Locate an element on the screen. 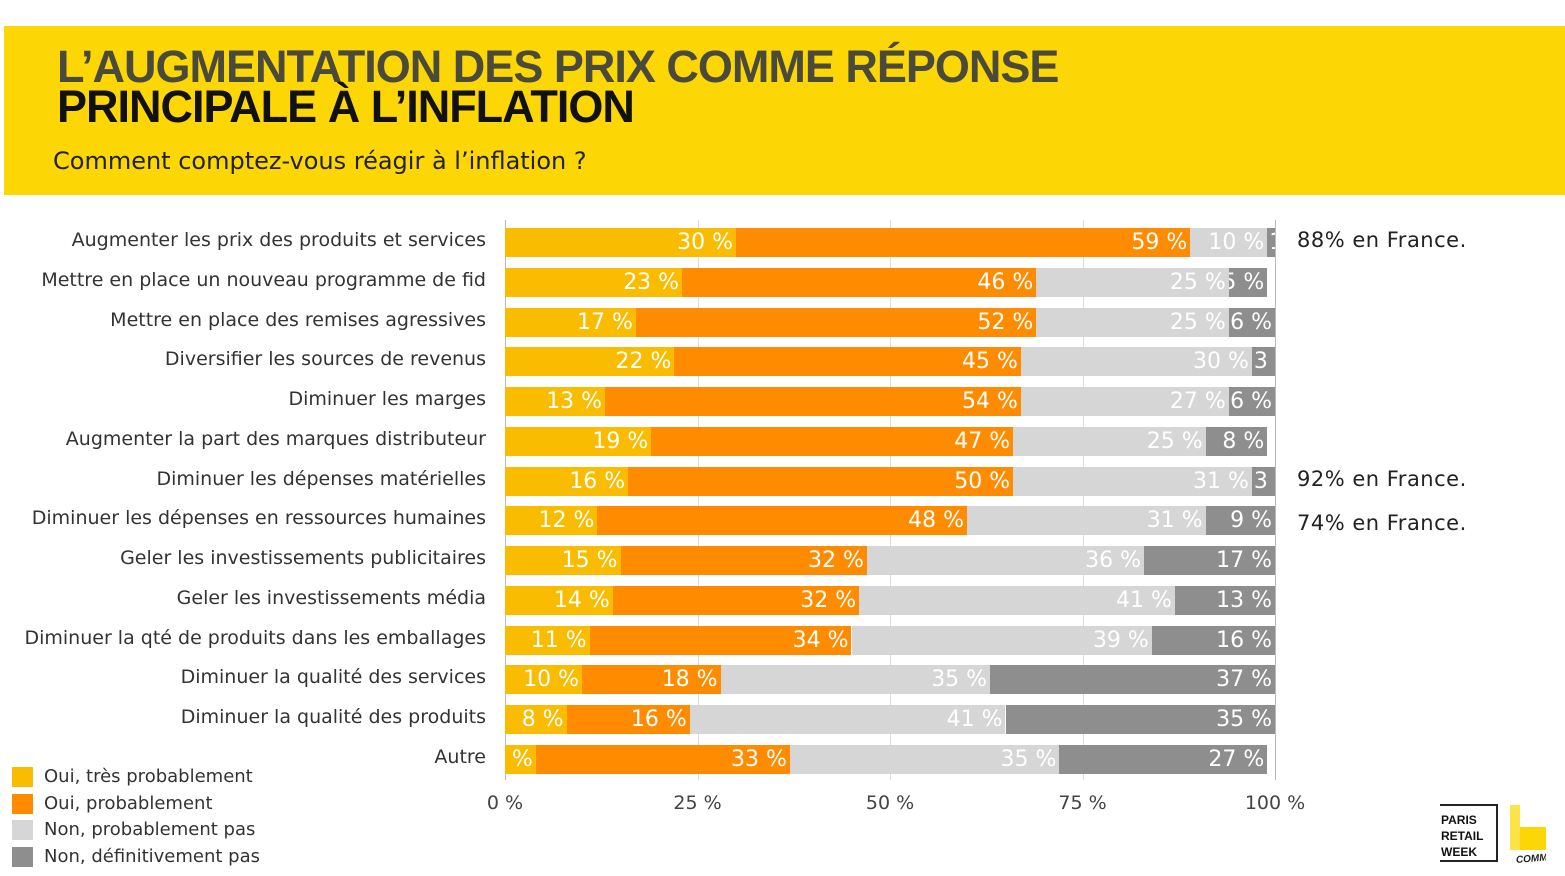 The image size is (1565, 876). x-tick-label: 100 % is located at coordinates (1275, 803).